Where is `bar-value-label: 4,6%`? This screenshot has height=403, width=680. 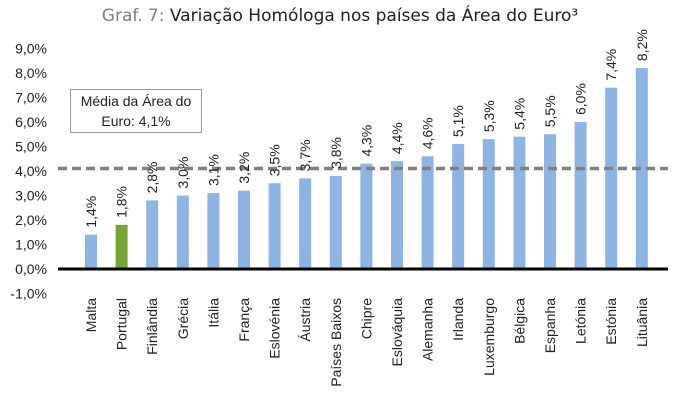
bar-value-label: 4,6% is located at coordinates (428, 133).